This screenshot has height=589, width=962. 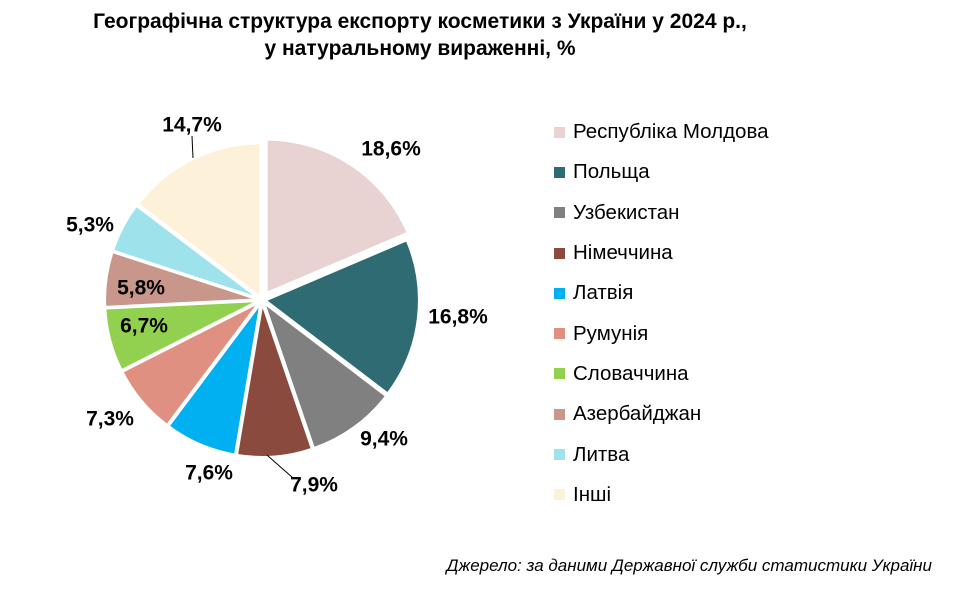 I want to click on legend-item: Республіка Молдова, so click(x=719, y=132).